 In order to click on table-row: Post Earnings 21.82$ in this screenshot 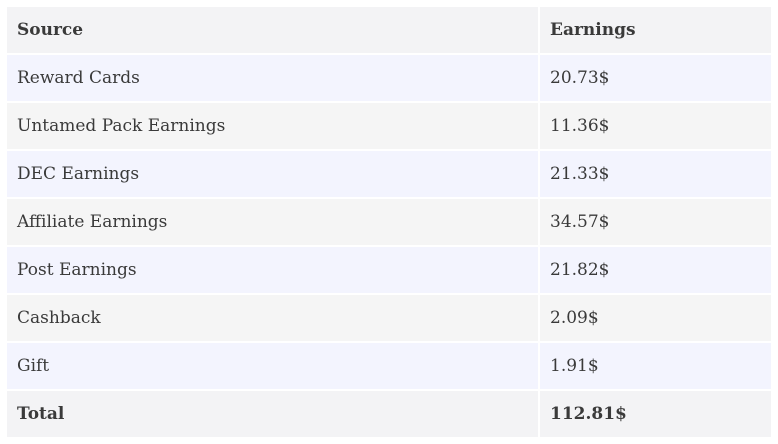, I will do `click(389, 270)`.